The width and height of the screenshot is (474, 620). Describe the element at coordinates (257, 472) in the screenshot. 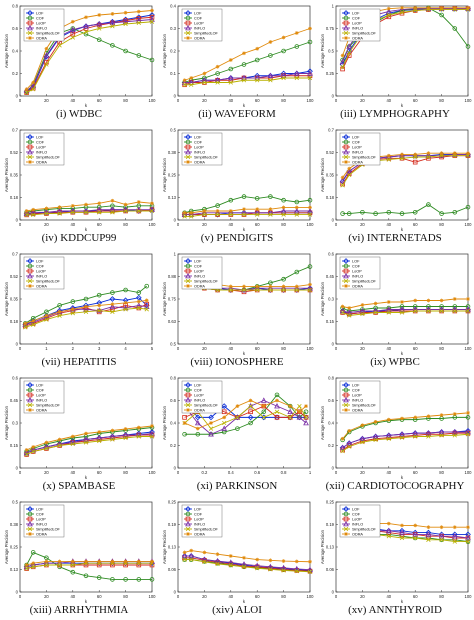

I see `x-tick-label: 0.6` at that location.